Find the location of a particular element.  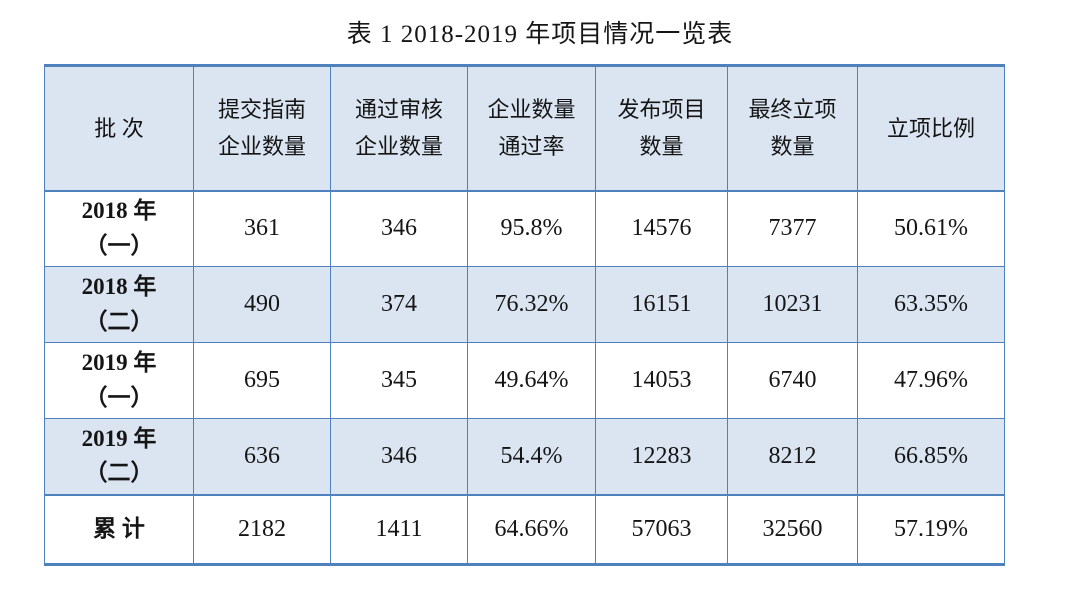

cell-submitted: 490 is located at coordinates (262, 304).